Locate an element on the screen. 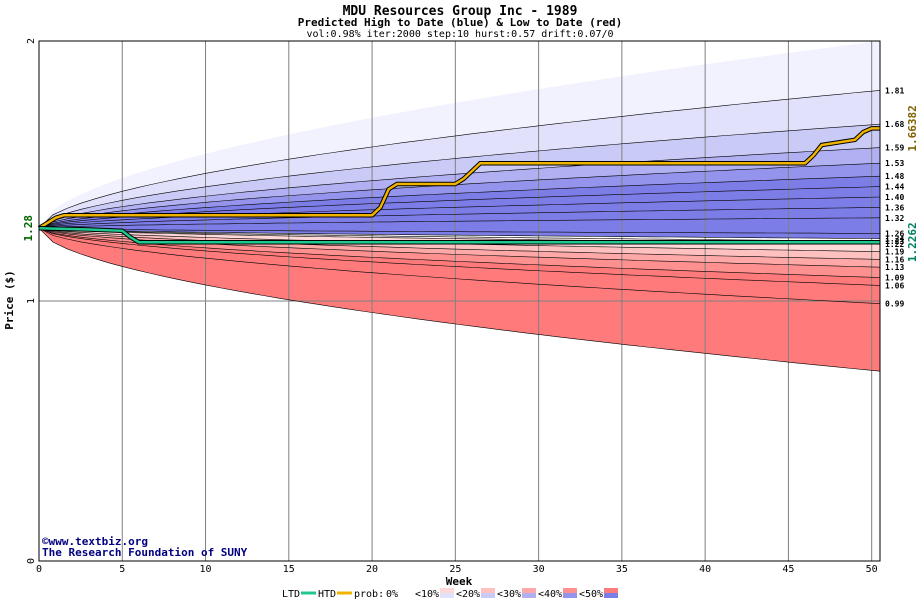  legend-prob-item: <20% is located at coordinates (468, 594).